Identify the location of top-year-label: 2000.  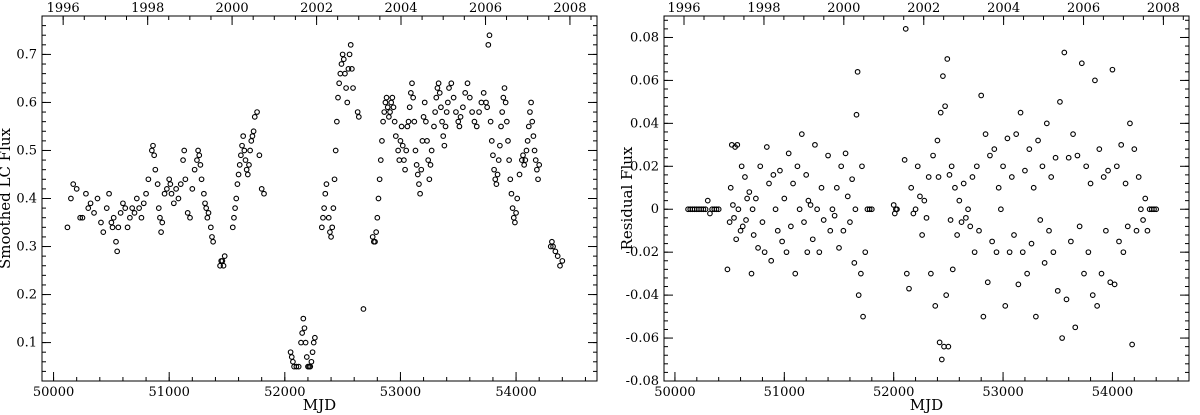
(843, 8).